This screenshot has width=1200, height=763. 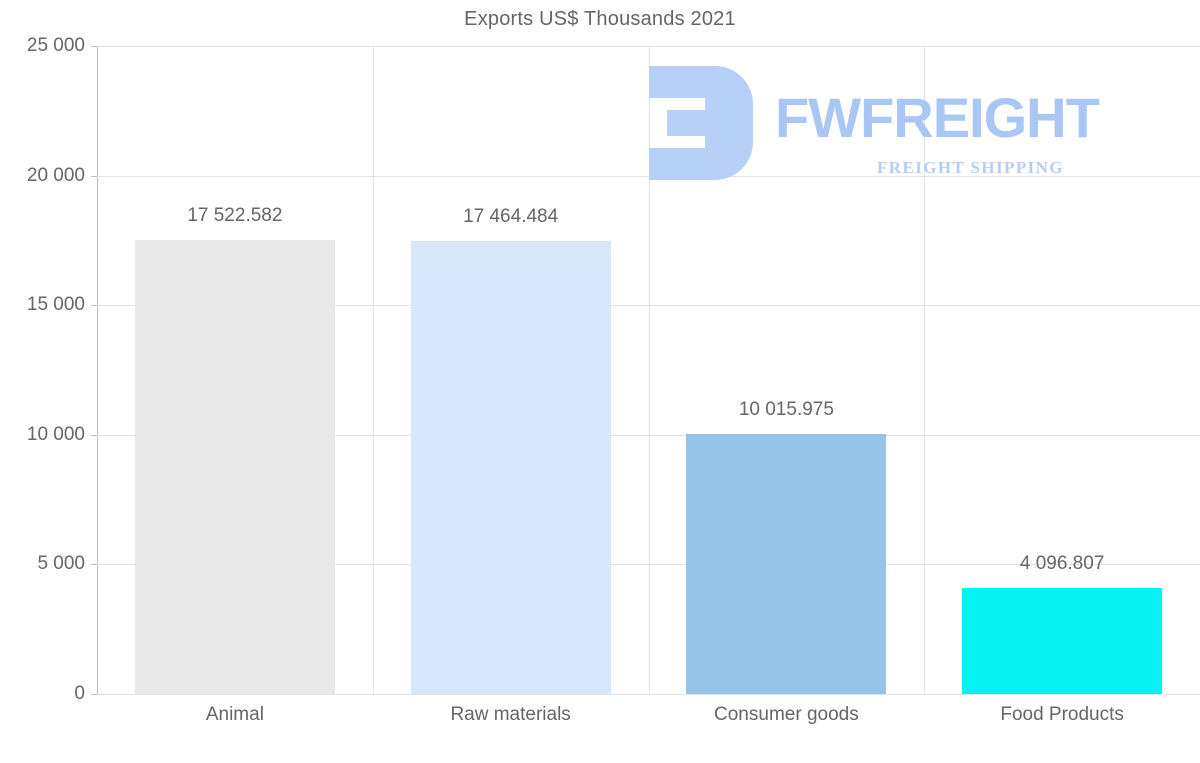 I want to click on y-axis-label: 15 000, so click(x=55, y=305).